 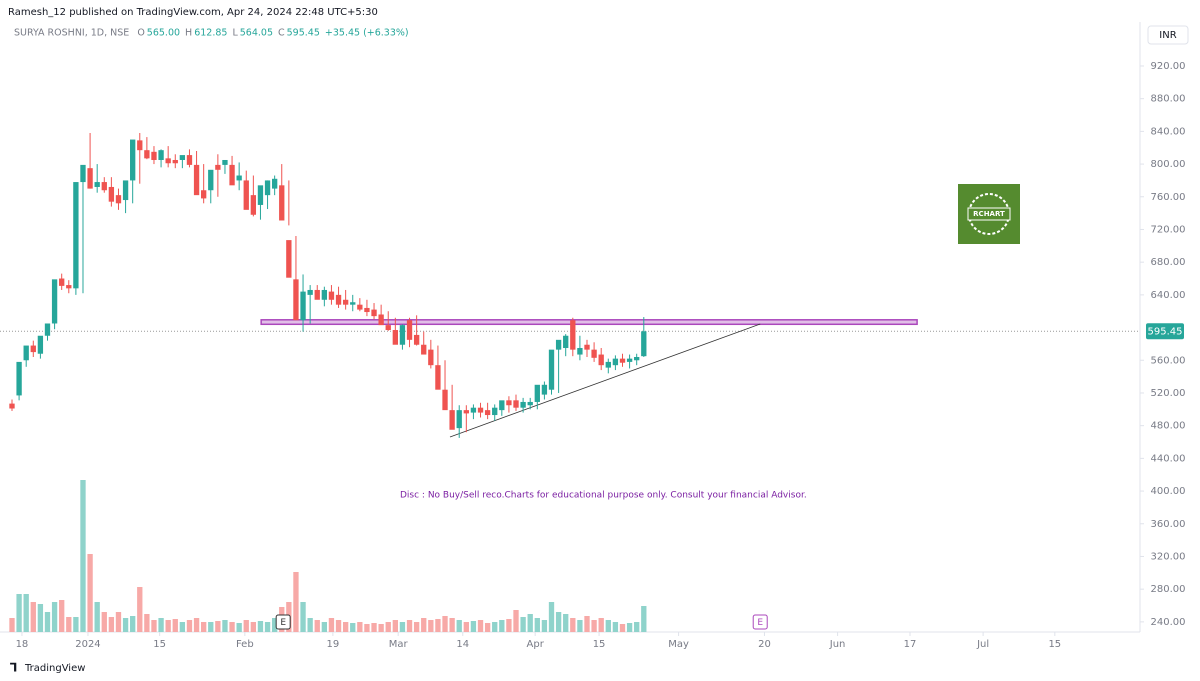 I want to click on currency-button, so click(x=1168, y=35).